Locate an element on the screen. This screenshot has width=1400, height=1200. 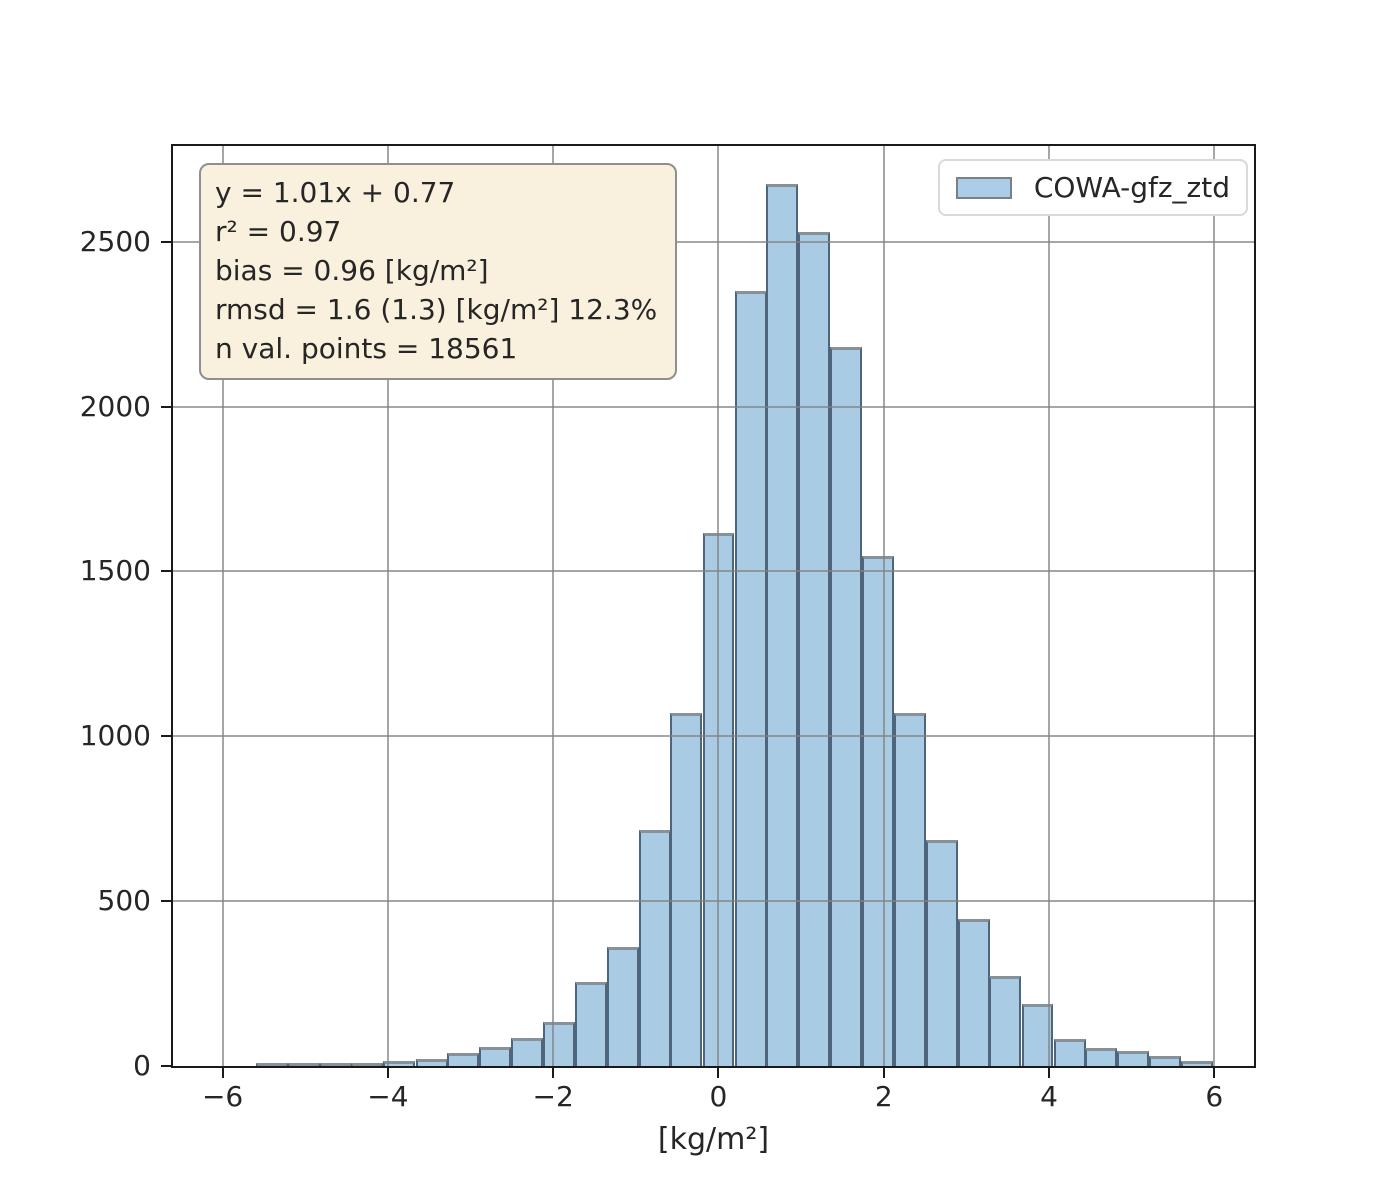
y-tick-label: 2500 is located at coordinates (115, 241).